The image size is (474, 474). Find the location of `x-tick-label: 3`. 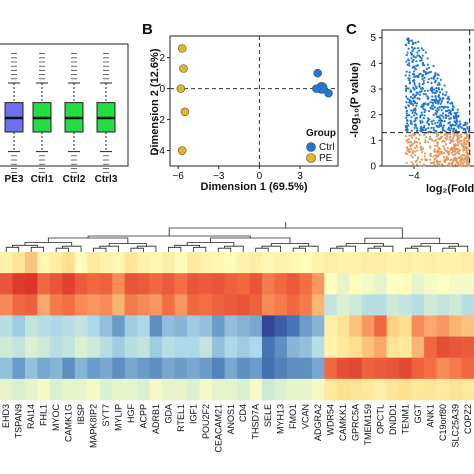

x-tick-label: 3 is located at coordinates (300, 176).